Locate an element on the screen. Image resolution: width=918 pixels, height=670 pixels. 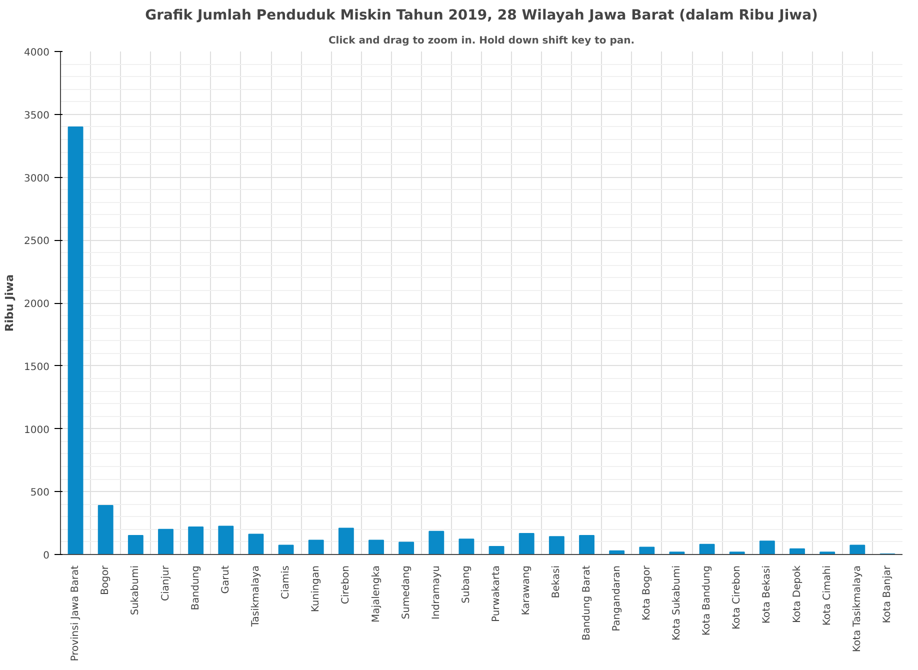
x-tick-label: Subang is located at coordinates (466, 584).